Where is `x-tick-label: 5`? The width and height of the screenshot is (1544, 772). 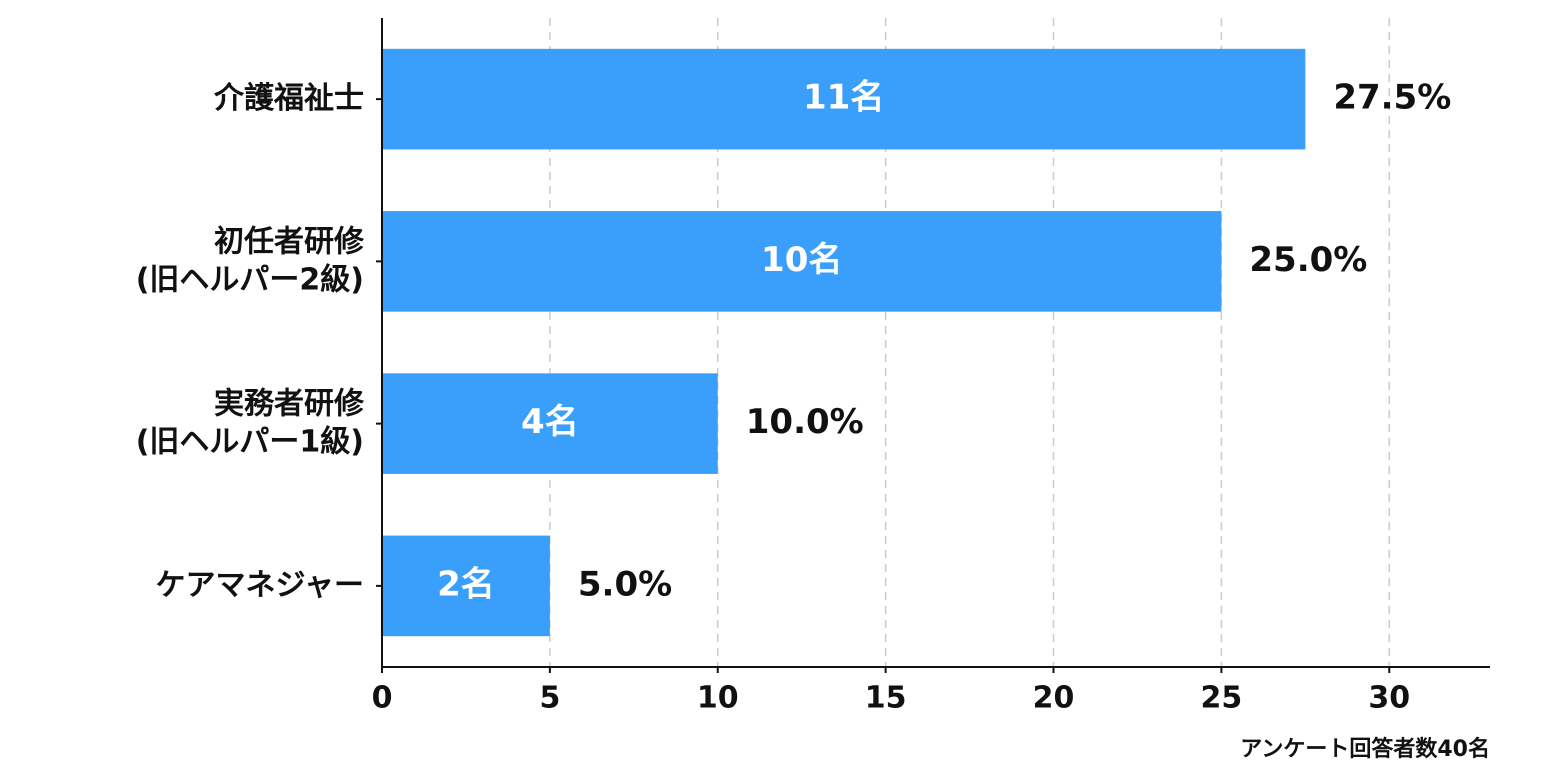 x-tick-label: 5 is located at coordinates (549, 698).